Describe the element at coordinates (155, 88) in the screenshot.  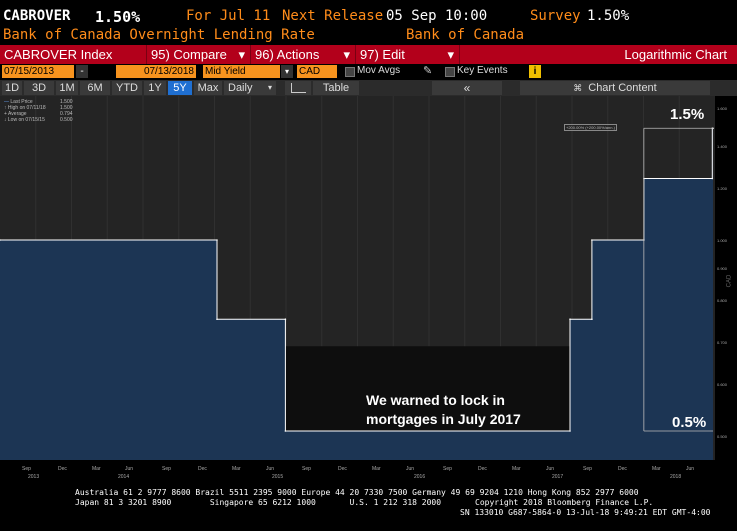
I see `range-button-1y: 1Y` at that location.